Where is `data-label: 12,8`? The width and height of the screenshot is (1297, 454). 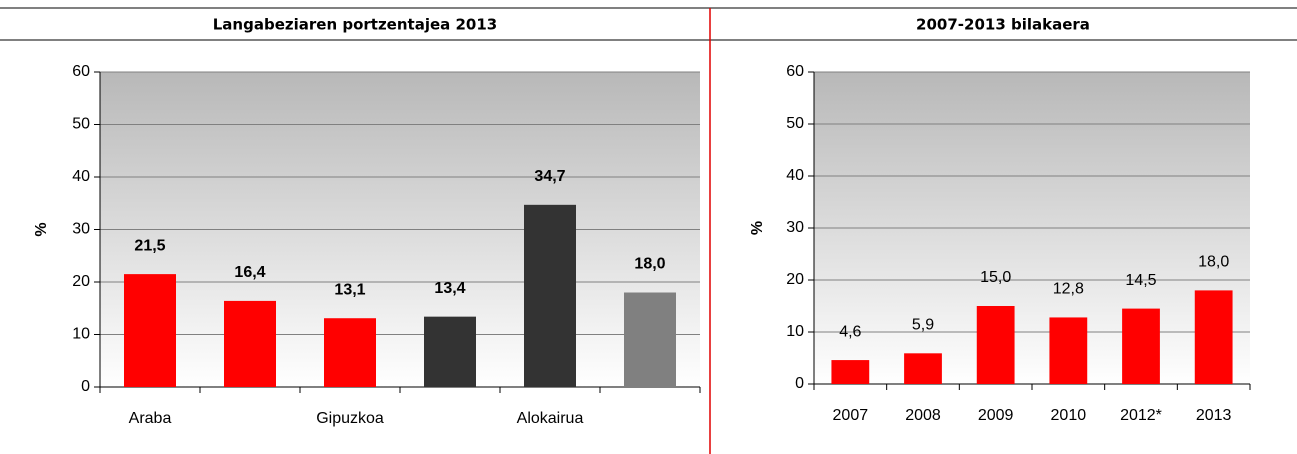 data-label: 12,8 is located at coordinates (1068, 289).